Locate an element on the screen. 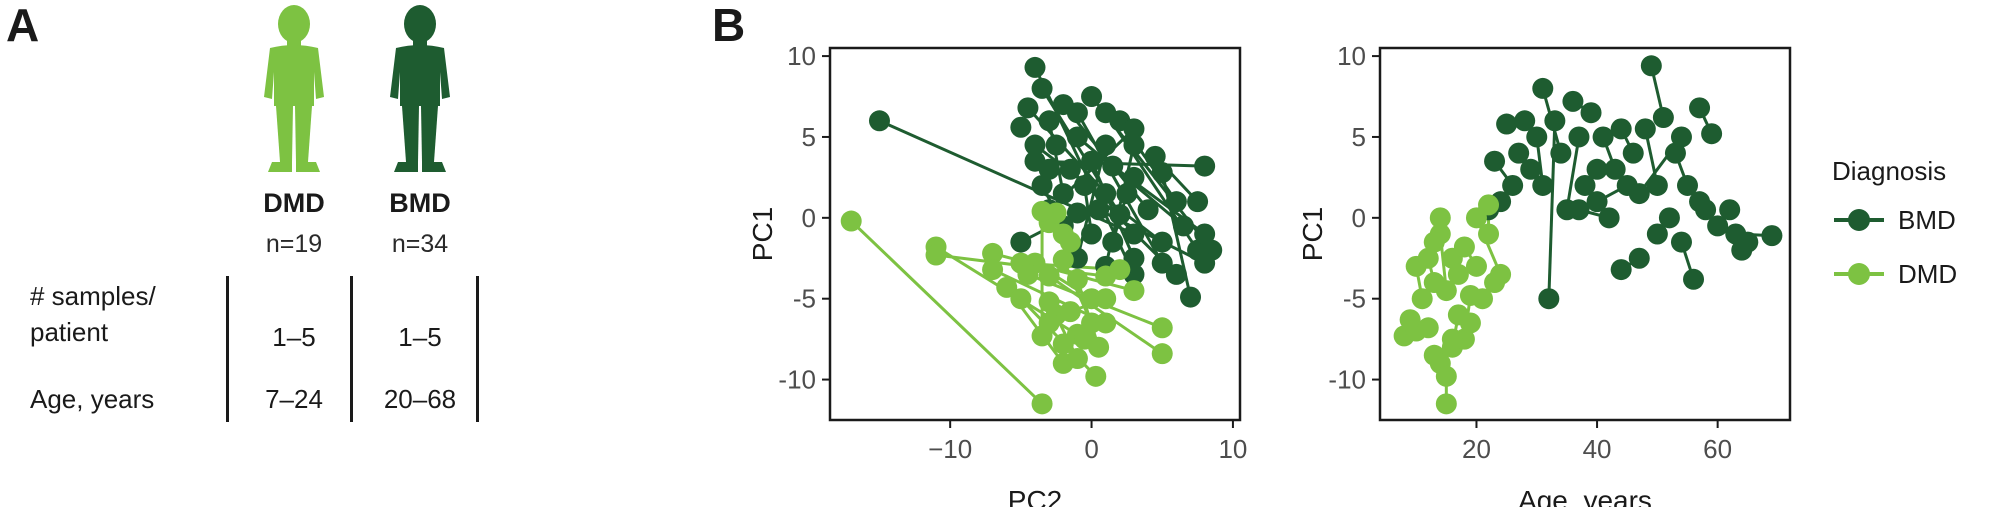  group-name-bmd: BMD is located at coordinates (420, 203).